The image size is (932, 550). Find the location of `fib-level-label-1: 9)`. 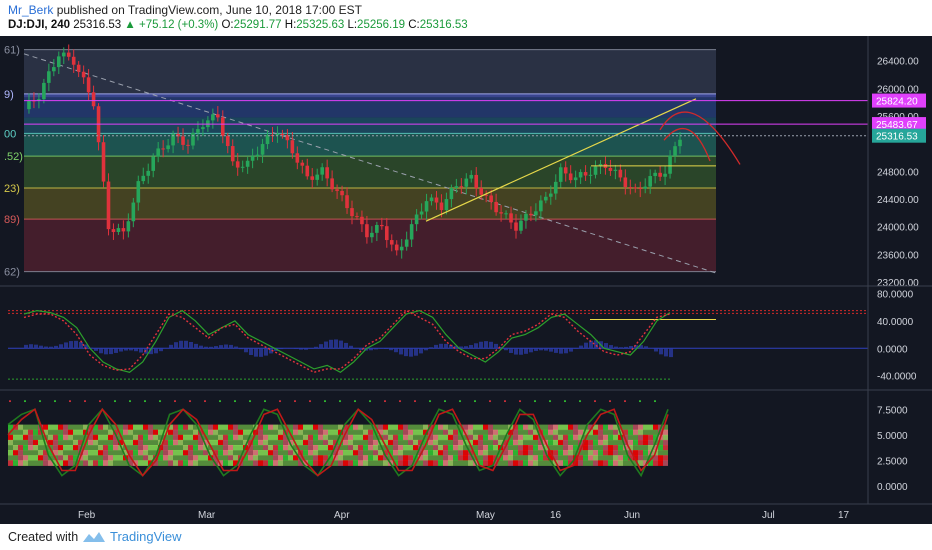

fib-level-label-1: 9) is located at coordinates (9, 95).